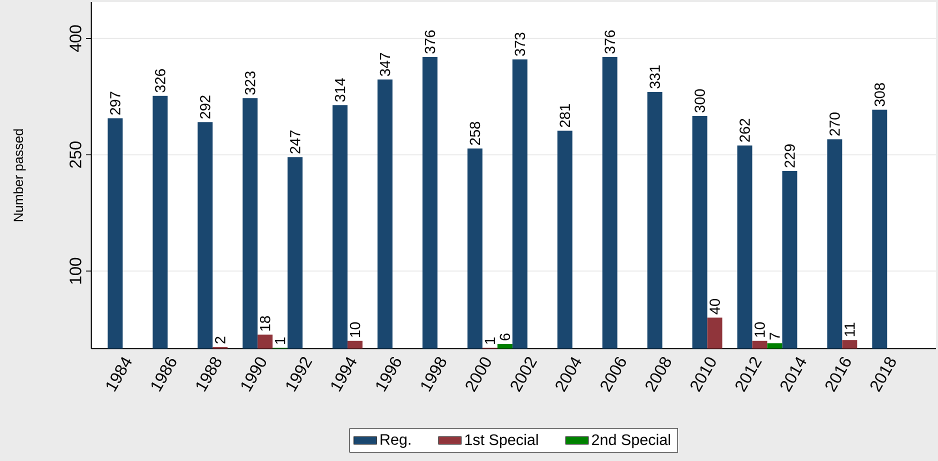 The height and width of the screenshot is (461, 938). What do you see at coordinates (789, 156) in the screenshot?
I see `data-label: 229` at bounding box center [789, 156].